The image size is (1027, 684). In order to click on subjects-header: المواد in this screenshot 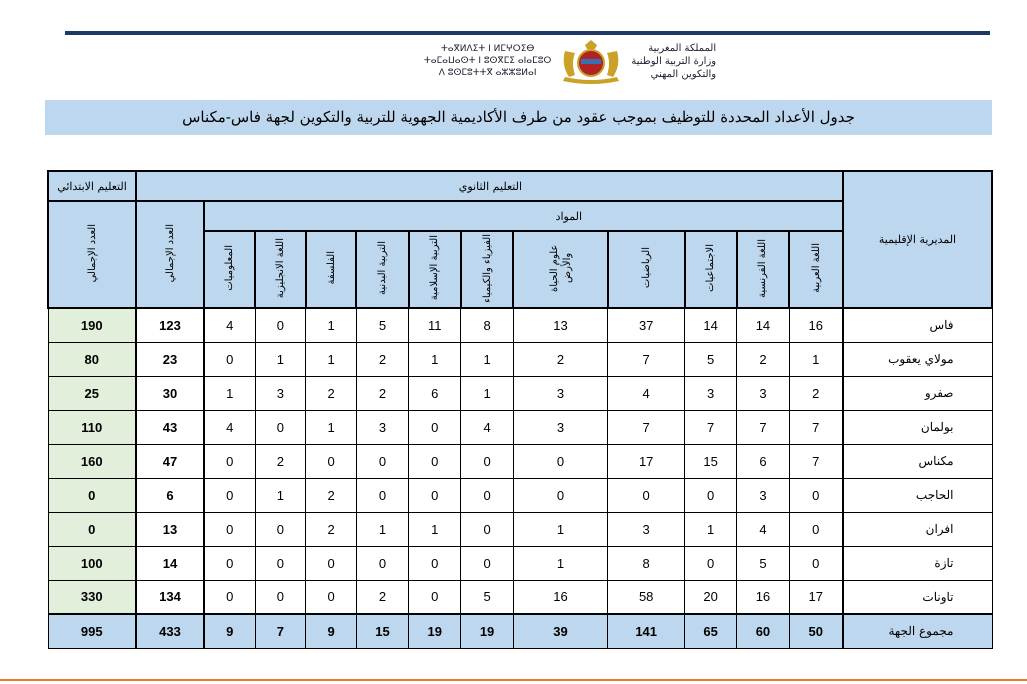, I will do `click(523, 216)`.